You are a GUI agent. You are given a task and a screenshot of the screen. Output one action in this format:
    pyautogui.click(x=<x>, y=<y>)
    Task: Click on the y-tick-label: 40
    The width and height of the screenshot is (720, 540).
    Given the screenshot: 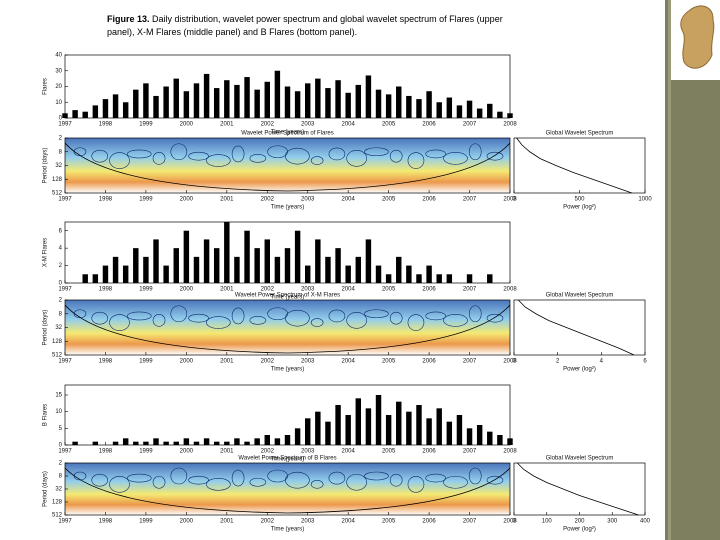 What is the action you would take?
    pyautogui.click(x=58, y=56)
    